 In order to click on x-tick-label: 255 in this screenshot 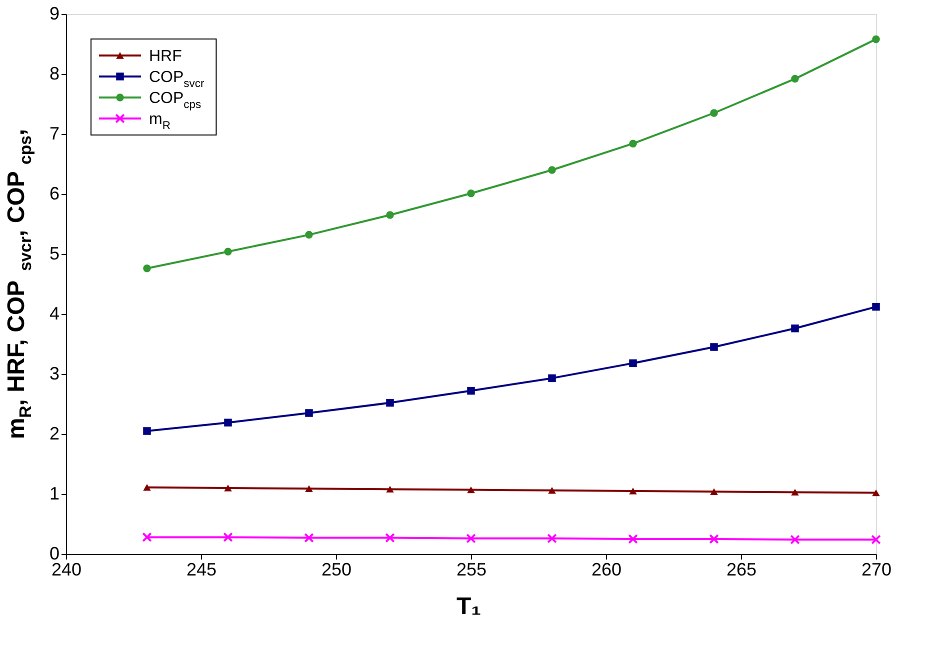, I will do `click(471, 570)`.